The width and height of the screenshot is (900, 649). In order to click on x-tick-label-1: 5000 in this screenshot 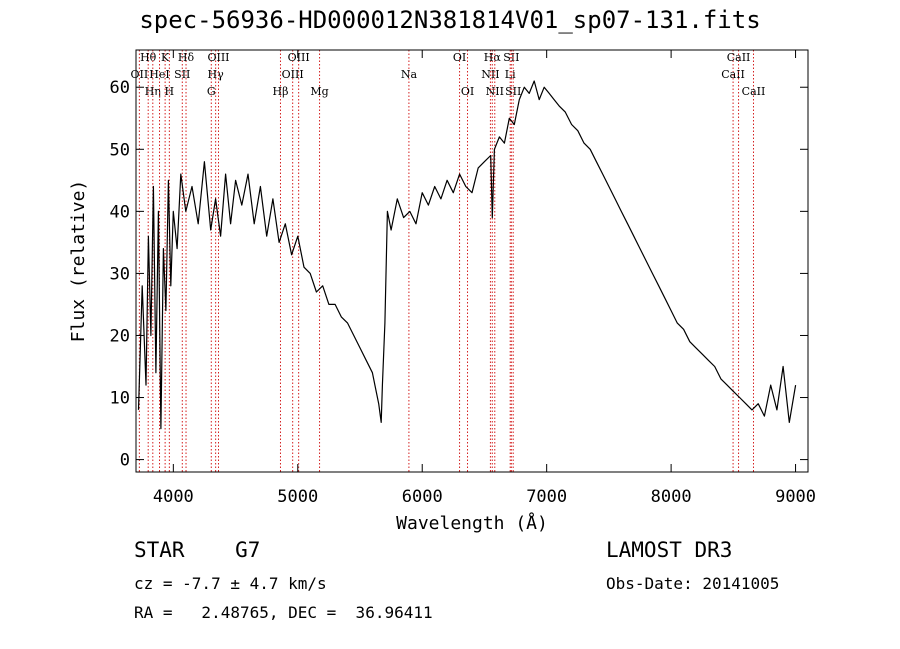, I will do `click(297, 497)`.